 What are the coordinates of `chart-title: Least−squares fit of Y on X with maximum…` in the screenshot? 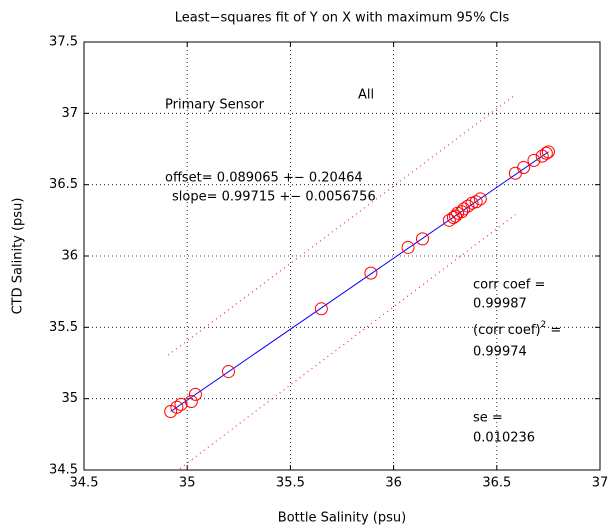 It's located at (342, 18).